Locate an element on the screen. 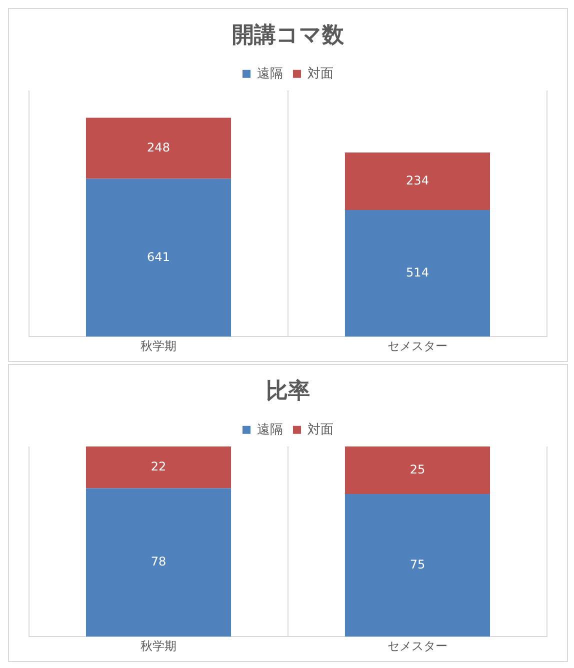 This screenshot has width=574, height=668. data-label: 514 is located at coordinates (417, 272).